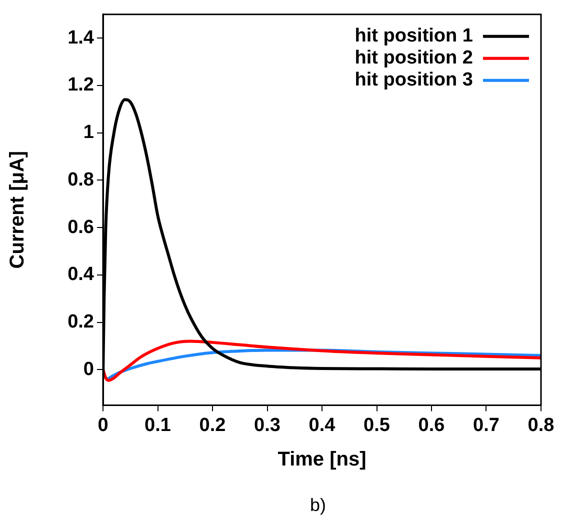 Image resolution: width=566 pixels, height=521 pixels. What do you see at coordinates (318, 504) in the screenshot?
I see `text: b)` at bounding box center [318, 504].